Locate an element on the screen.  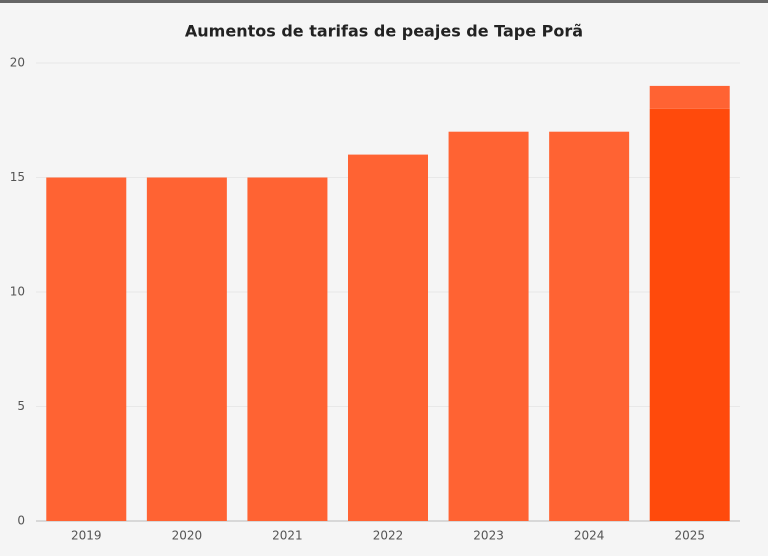
y-tick-label: 10 is located at coordinates (17, 292).